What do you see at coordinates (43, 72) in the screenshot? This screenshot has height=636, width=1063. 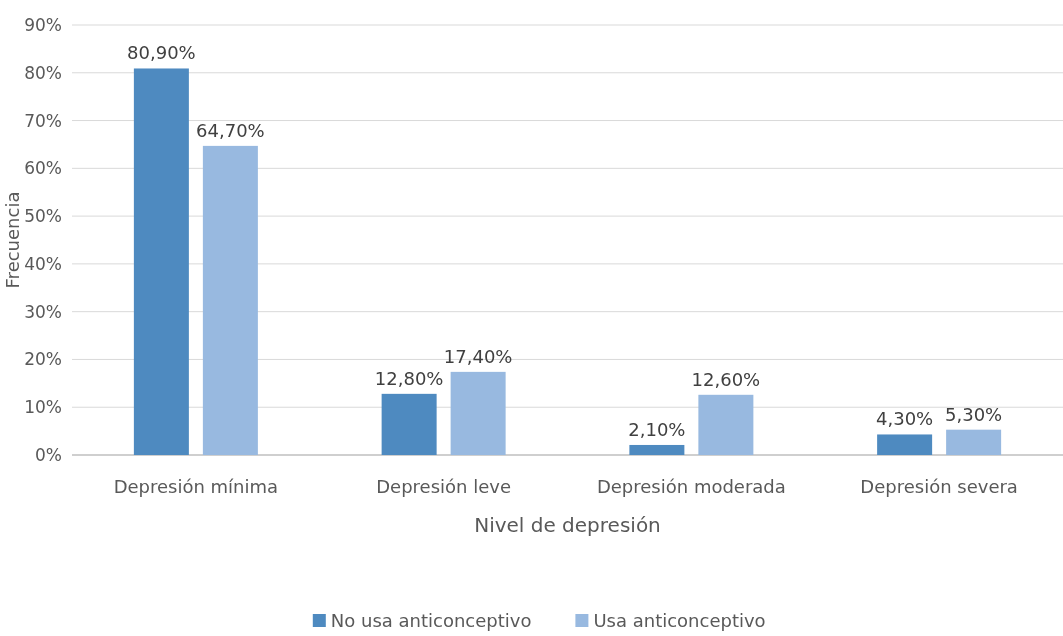 I see `y-tick-label: 80%` at bounding box center [43, 72].